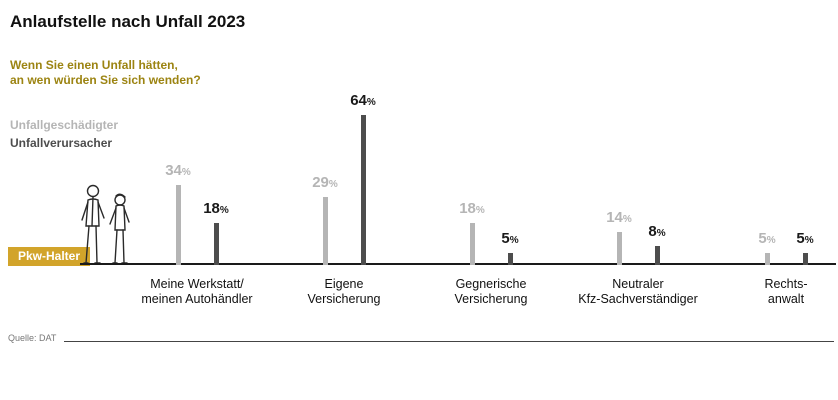  What do you see at coordinates (344, 291) in the screenshot?
I see `category-label: Eigene Versicherung` at bounding box center [344, 291].